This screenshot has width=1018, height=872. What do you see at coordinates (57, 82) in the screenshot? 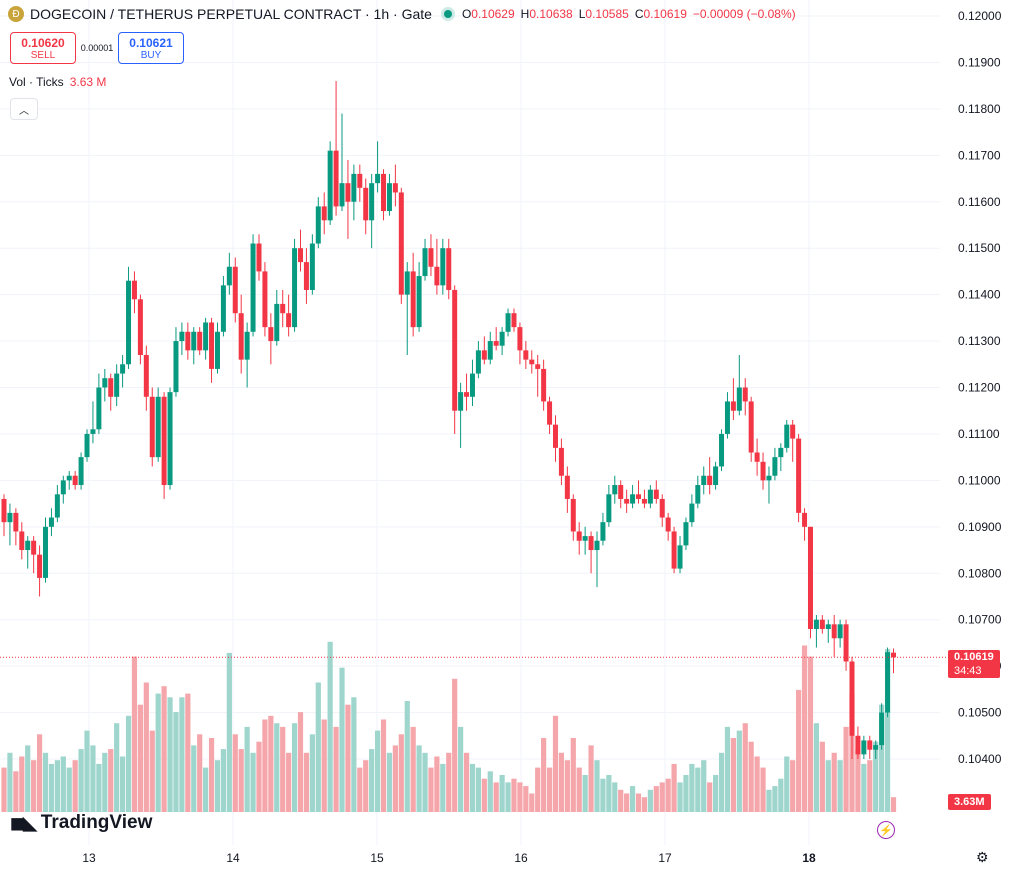
I see `volume-legend: Vol · Ticks 3.63 M` at bounding box center [57, 82].